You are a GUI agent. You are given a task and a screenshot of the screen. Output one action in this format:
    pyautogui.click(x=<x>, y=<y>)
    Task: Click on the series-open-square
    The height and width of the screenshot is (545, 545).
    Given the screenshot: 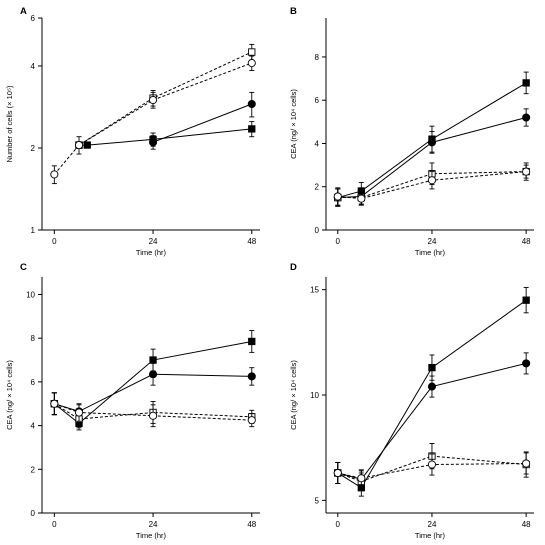 What is the action you would take?
    pyautogui.click(x=165, y=96)
    